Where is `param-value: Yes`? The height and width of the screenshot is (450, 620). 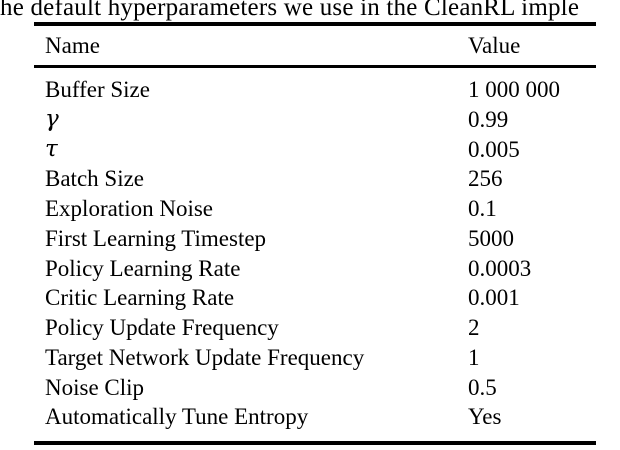
param-value: Yes is located at coordinates (485, 417).